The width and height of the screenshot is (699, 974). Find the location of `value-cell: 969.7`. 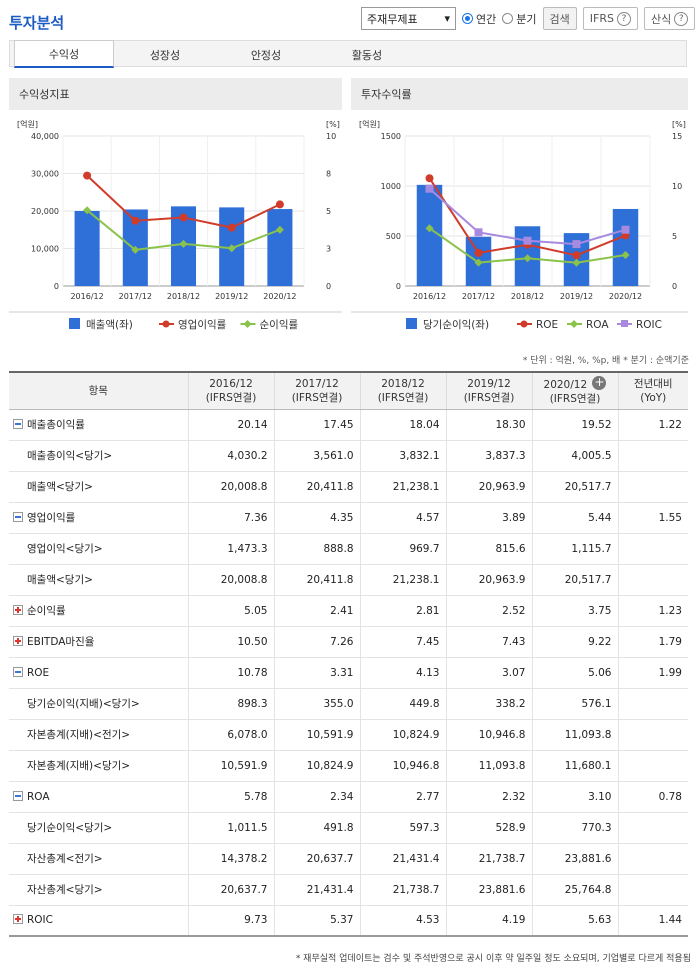

value-cell: 969.7 is located at coordinates (402, 549).